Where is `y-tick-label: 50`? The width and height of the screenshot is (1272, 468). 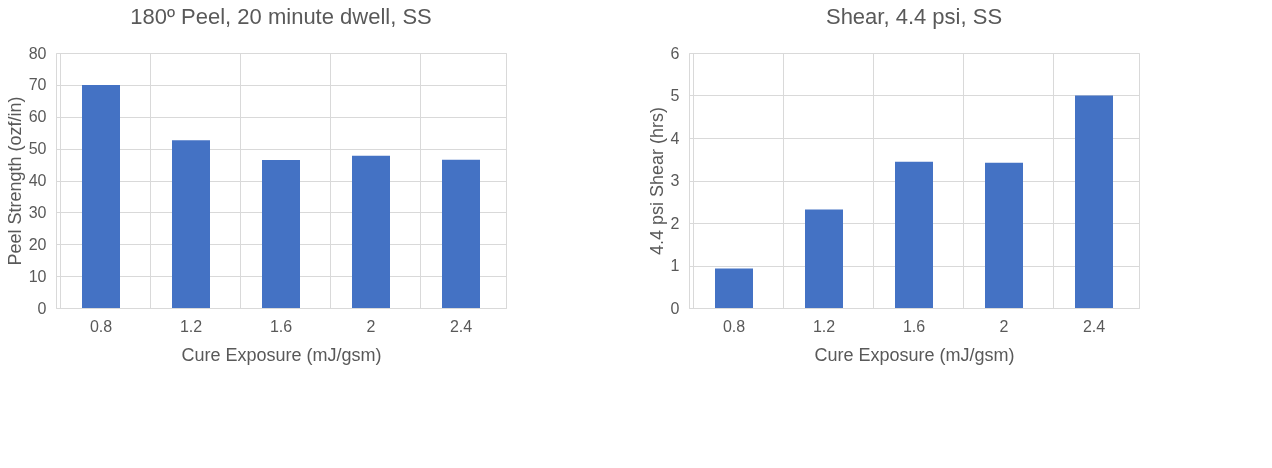
y-tick-label: 50 is located at coordinates (37, 149).